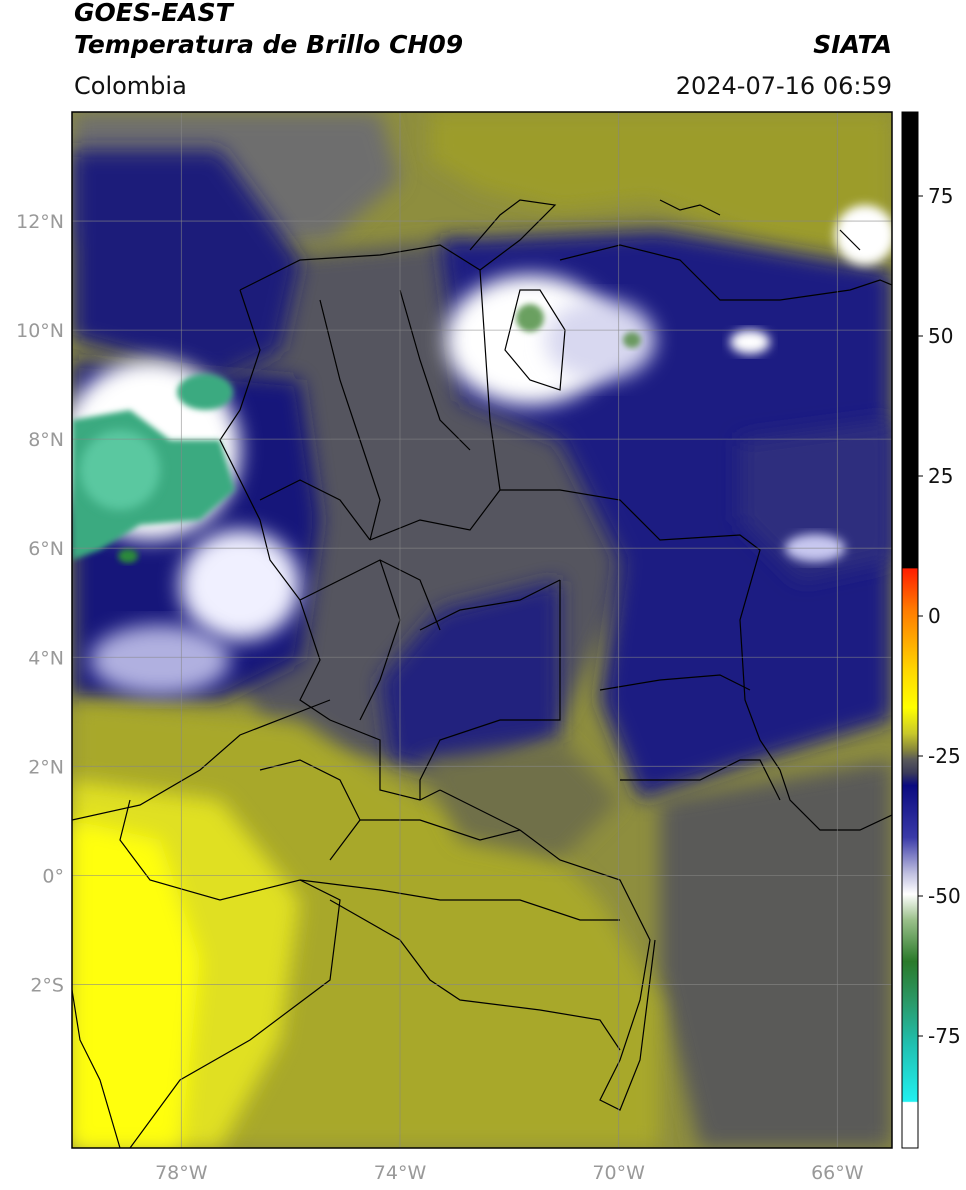 This screenshot has width=966, height=1190. I want to click on timestamp-label: 2024-07-16 06:59, so click(783, 86).